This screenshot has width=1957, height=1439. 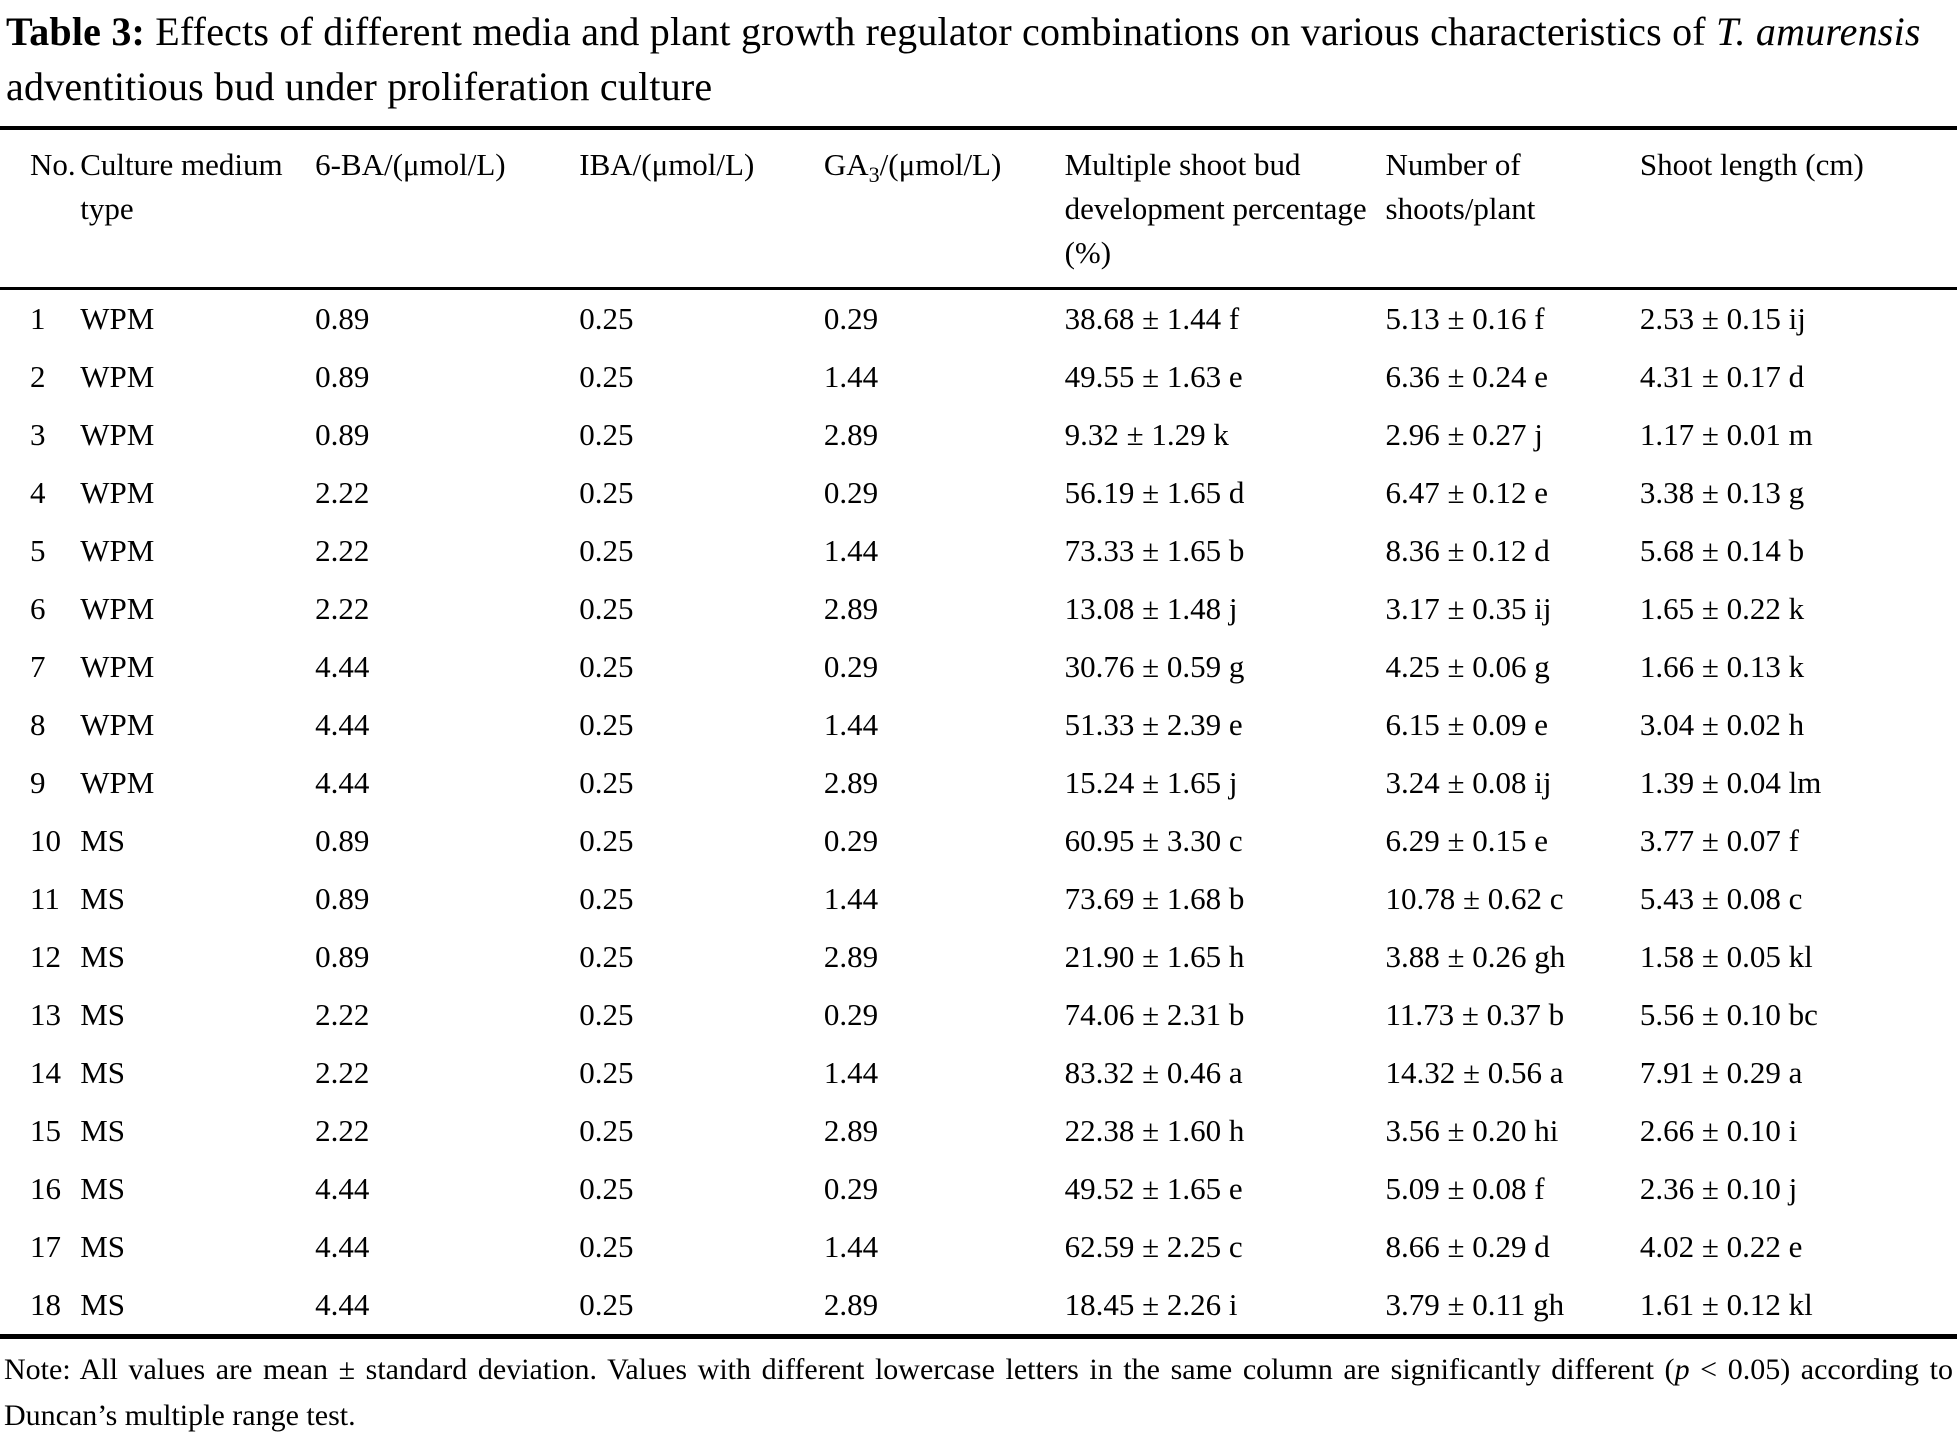 I want to click on cell-no: 12, so click(x=45, y=956).